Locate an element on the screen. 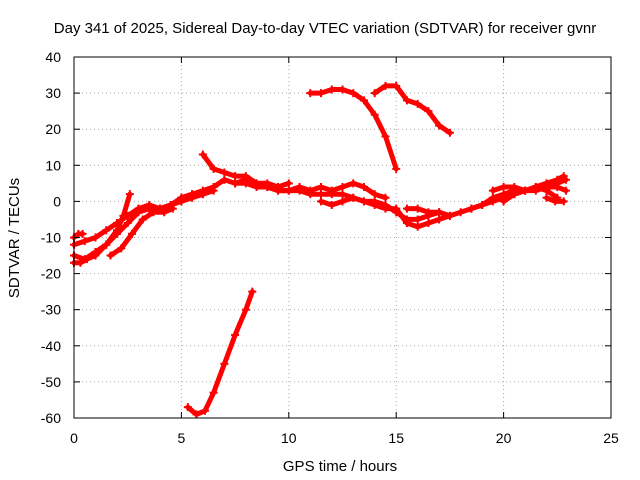 The image size is (640, 480). series-sat-l is located at coordinates (555, 199).